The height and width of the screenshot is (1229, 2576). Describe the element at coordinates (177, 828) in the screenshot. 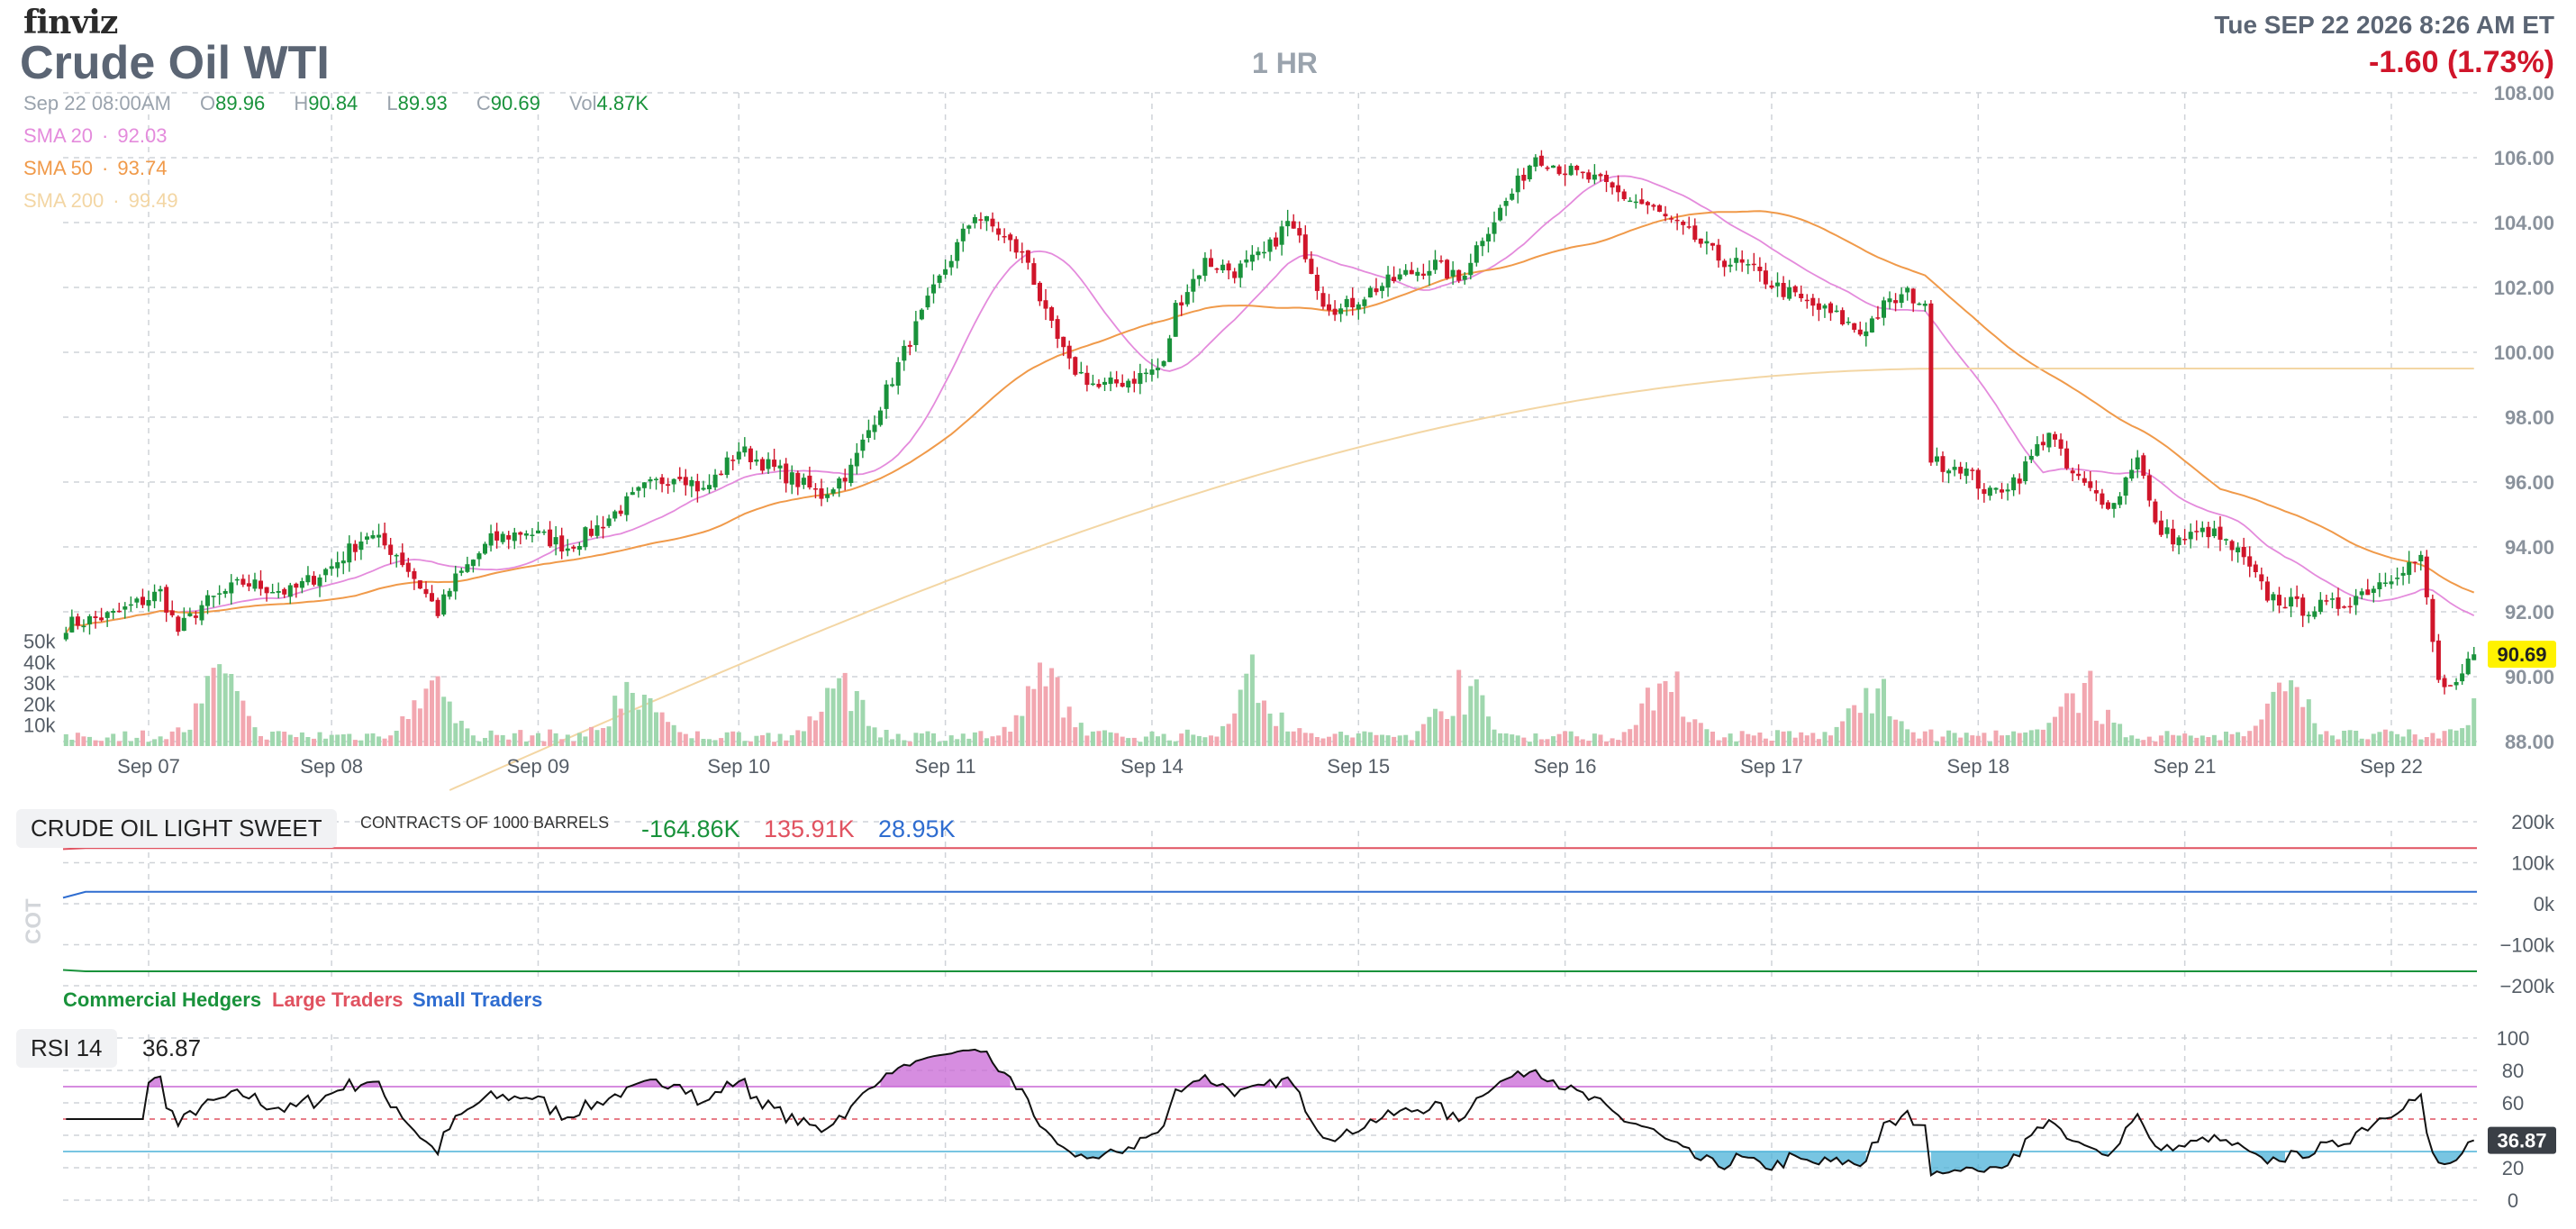

I see `cot-title: CRUDE OIL LIGHT SWEET` at that location.